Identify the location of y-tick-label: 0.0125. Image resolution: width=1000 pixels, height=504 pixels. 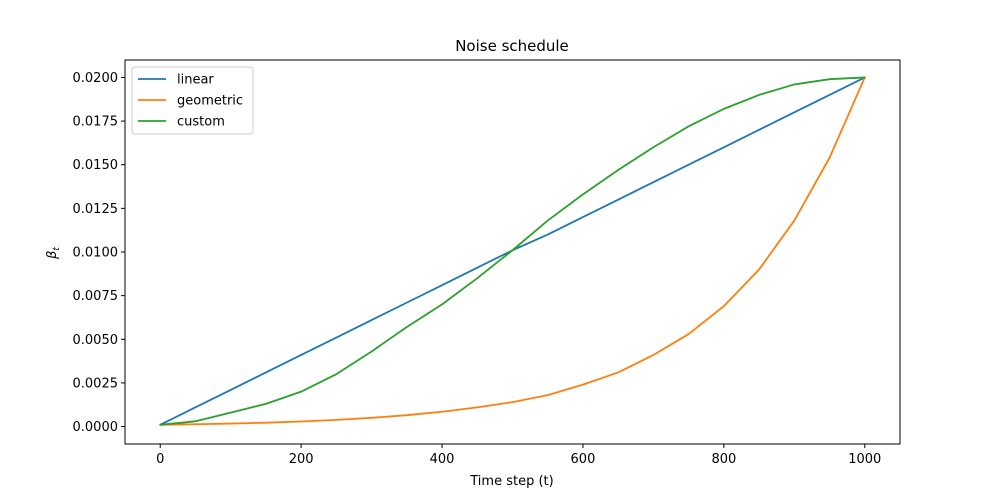
(96, 209).